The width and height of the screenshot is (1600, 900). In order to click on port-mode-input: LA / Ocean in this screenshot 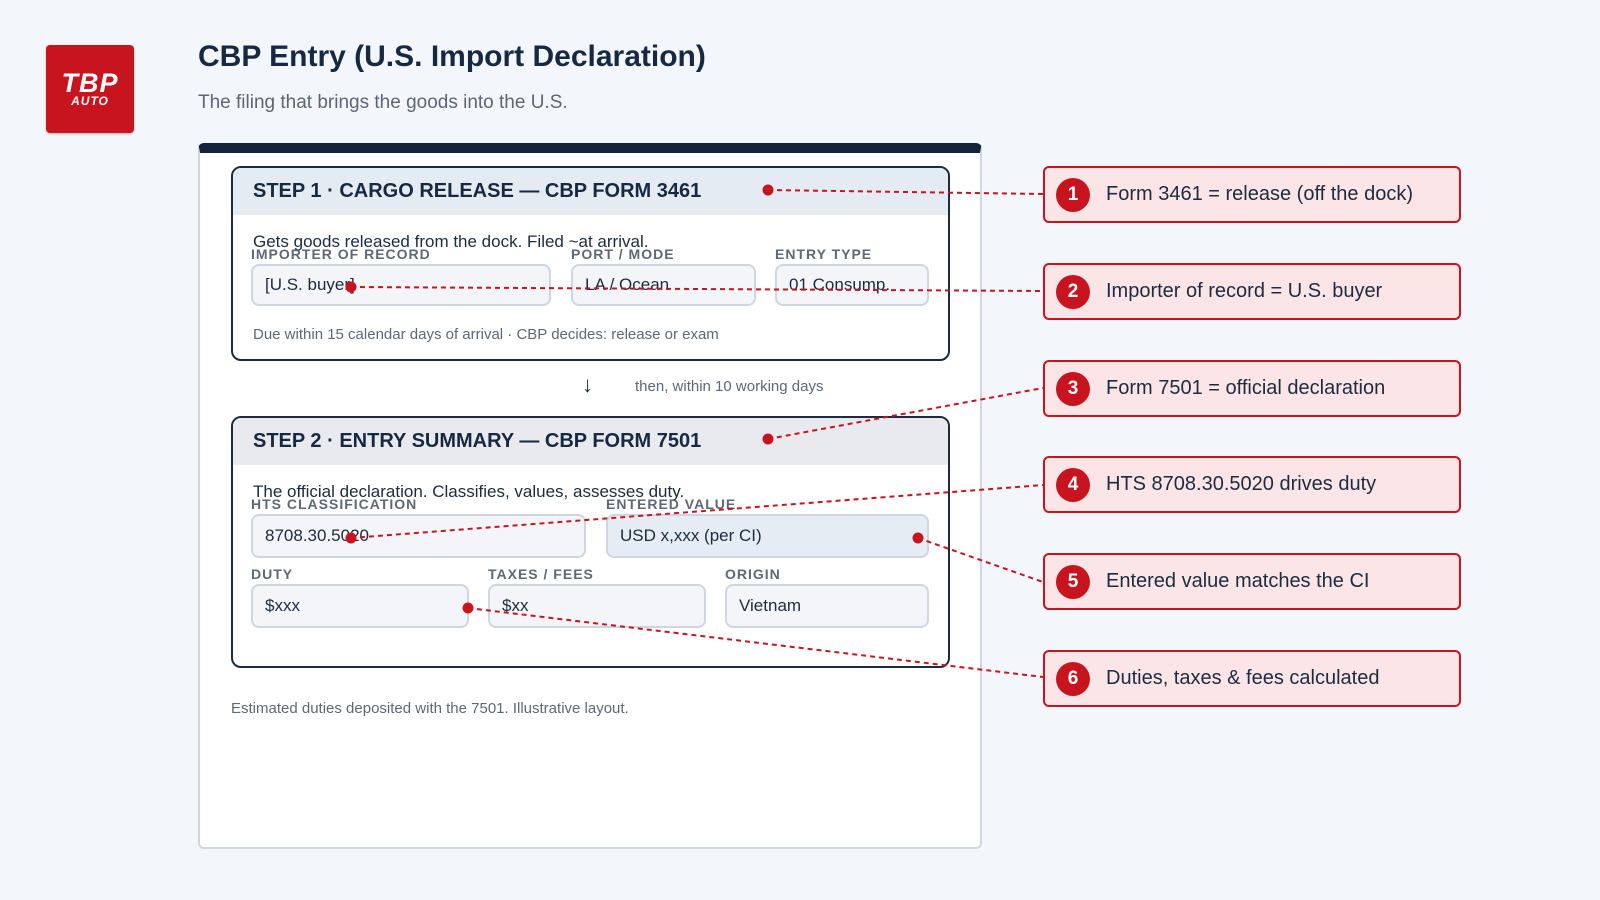, I will do `click(663, 285)`.